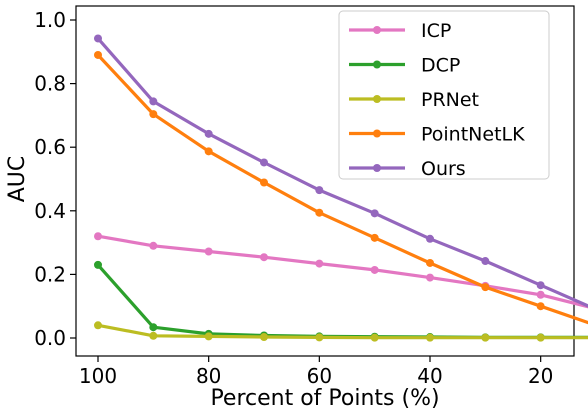 This screenshot has width=588, height=411. I want to click on y-tick-label: 0.4, so click(50, 211).